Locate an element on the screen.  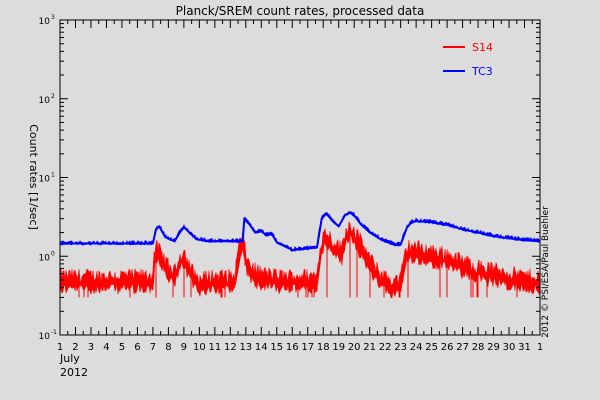
x-tick-label: 11 is located at coordinates (214, 347).